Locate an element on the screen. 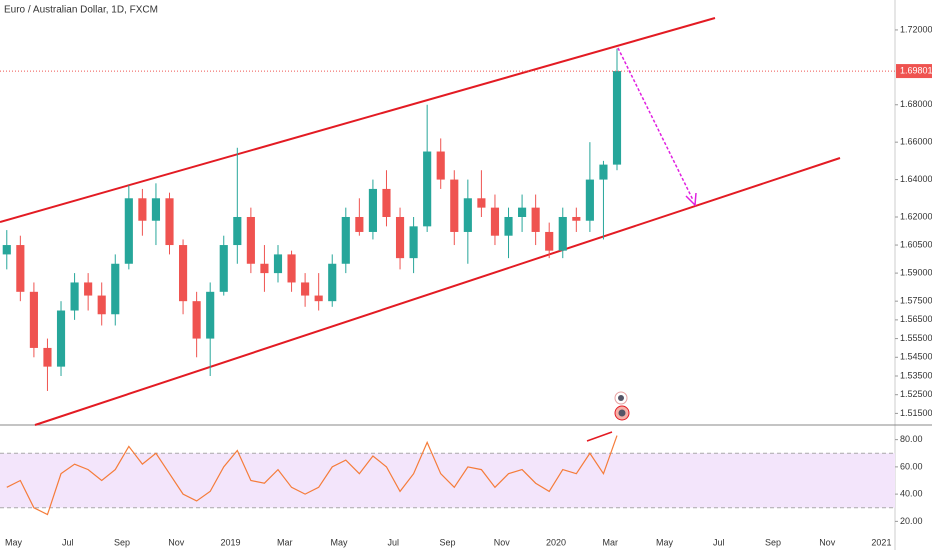  rsi-tick-label: 20.00 is located at coordinates (911, 521).